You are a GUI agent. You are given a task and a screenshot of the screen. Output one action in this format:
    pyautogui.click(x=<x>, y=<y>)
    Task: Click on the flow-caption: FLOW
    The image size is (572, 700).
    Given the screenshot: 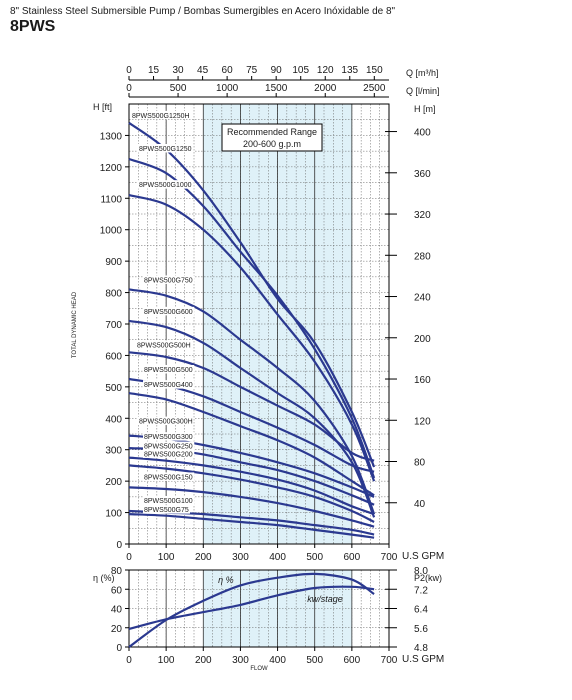 What is the action you would take?
    pyautogui.click(x=259, y=669)
    